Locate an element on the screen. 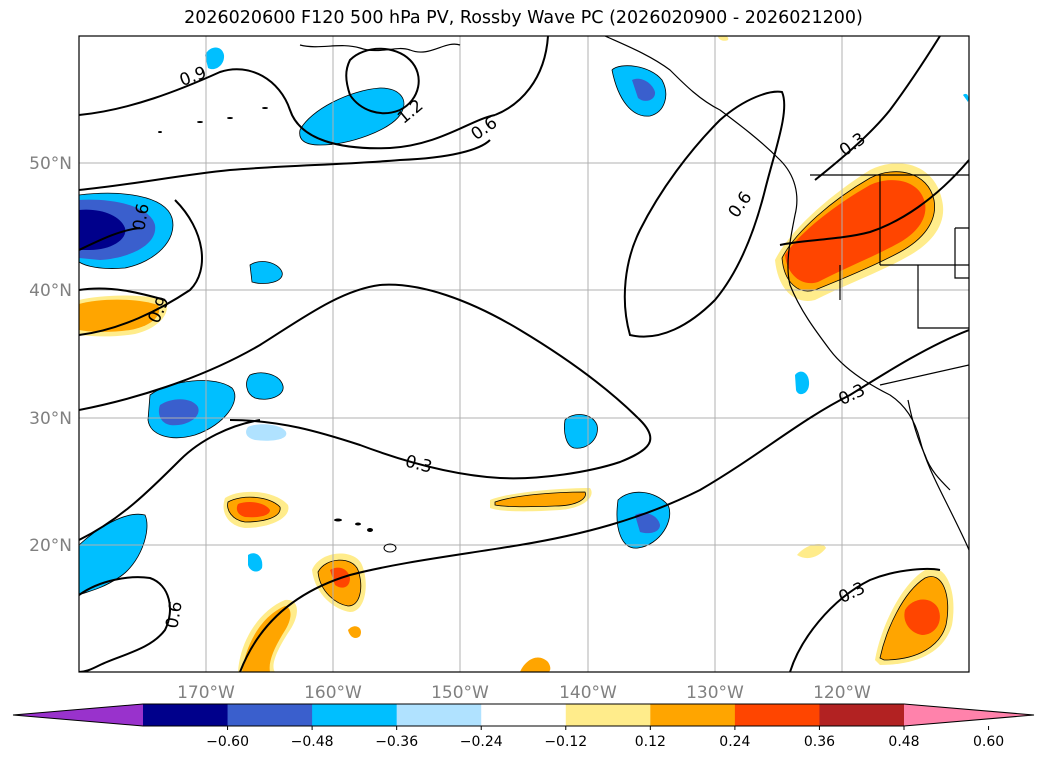 This screenshot has width=1047, height=765. longitude-label: 130°W is located at coordinates (715, 693).